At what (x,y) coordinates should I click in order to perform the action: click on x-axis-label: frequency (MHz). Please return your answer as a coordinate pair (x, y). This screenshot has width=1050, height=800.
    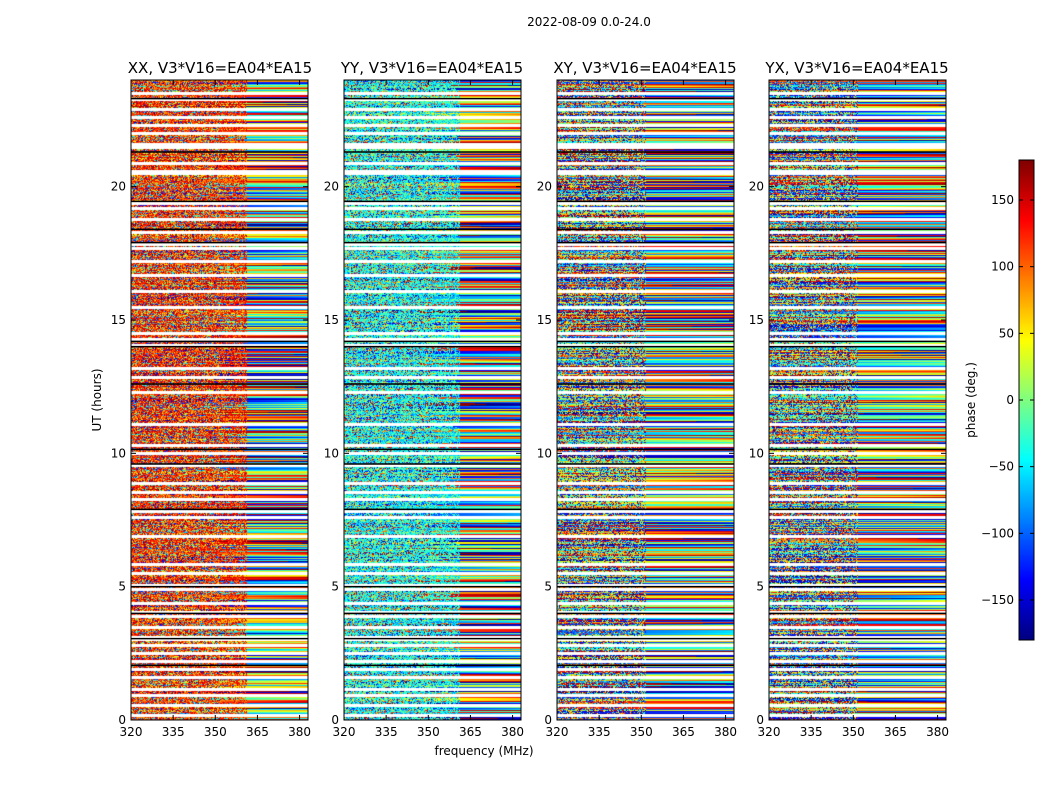
    Looking at the image, I should click on (483, 751).